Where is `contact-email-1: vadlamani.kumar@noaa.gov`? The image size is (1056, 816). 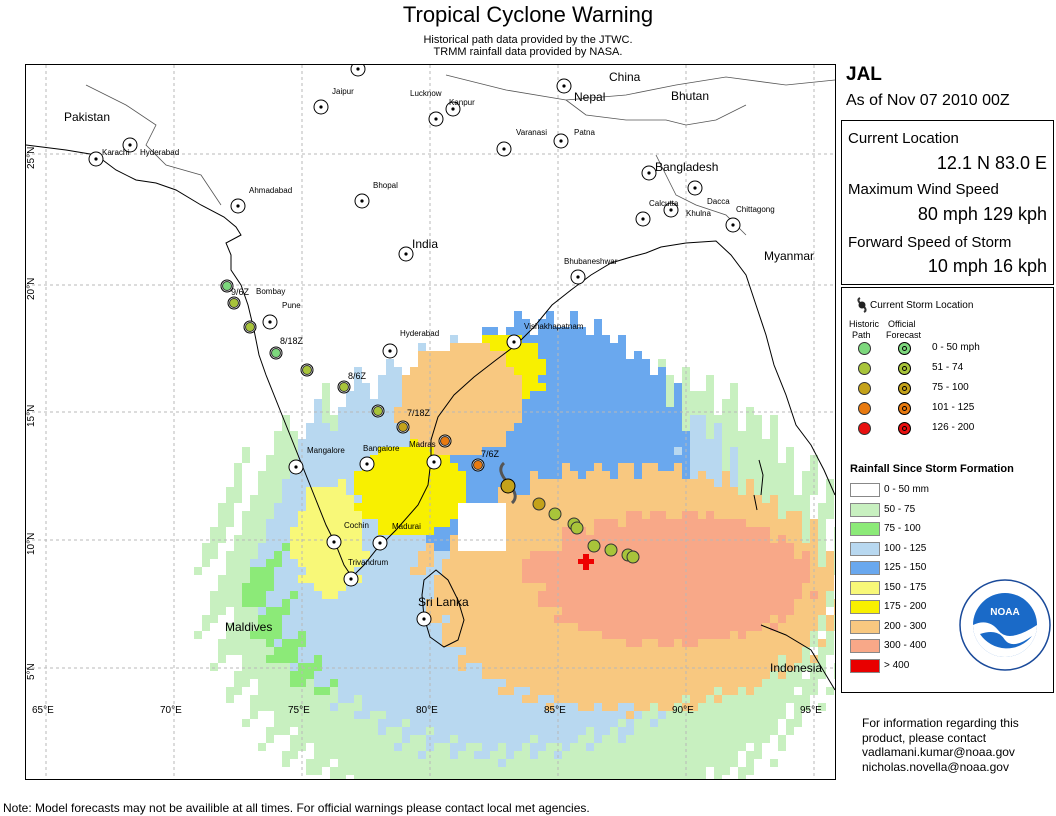 contact-email-1: vadlamani.kumar@noaa.gov is located at coordinates (938, 752).